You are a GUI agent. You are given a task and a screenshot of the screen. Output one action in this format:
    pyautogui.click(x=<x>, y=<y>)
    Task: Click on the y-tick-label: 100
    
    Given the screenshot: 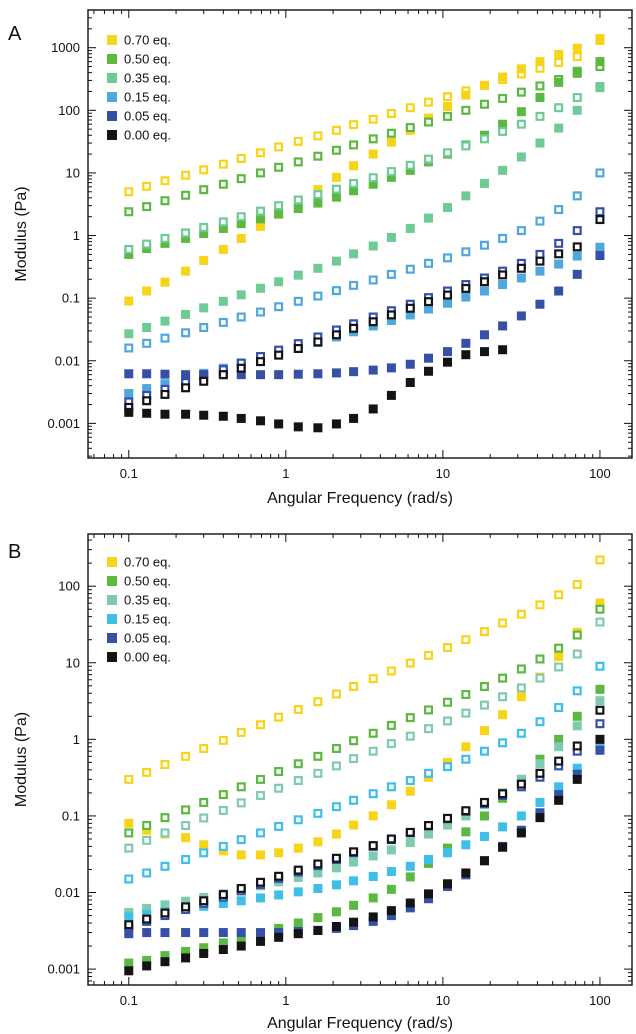 What is the action you would take?
    pyautogui.click(x=69, y=586)
    